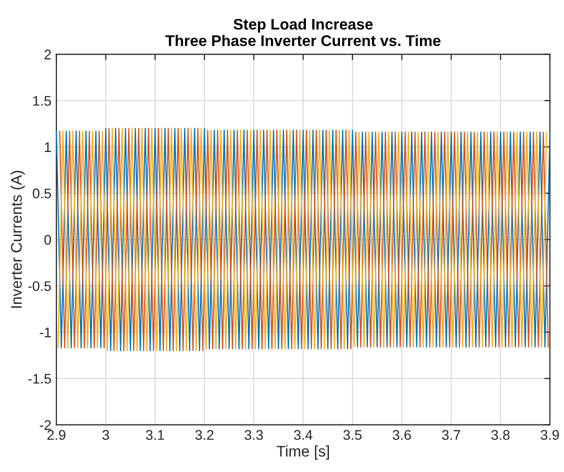 This screenshot has width=564, height=472. I want to click on x-tick-label: 3.6, so click(401, 435).